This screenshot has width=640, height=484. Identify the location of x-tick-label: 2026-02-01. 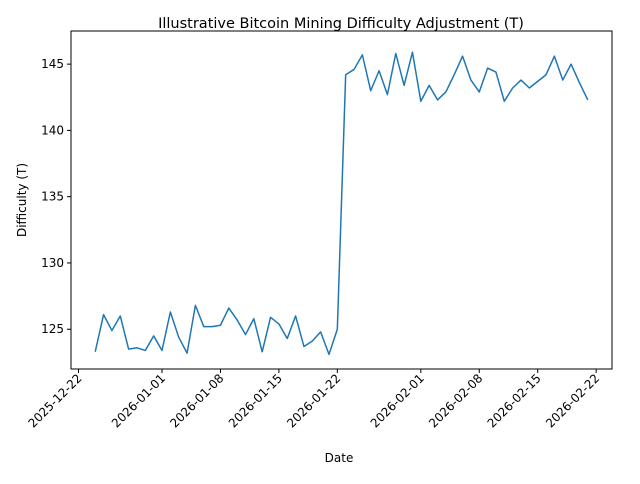
(397, 400).